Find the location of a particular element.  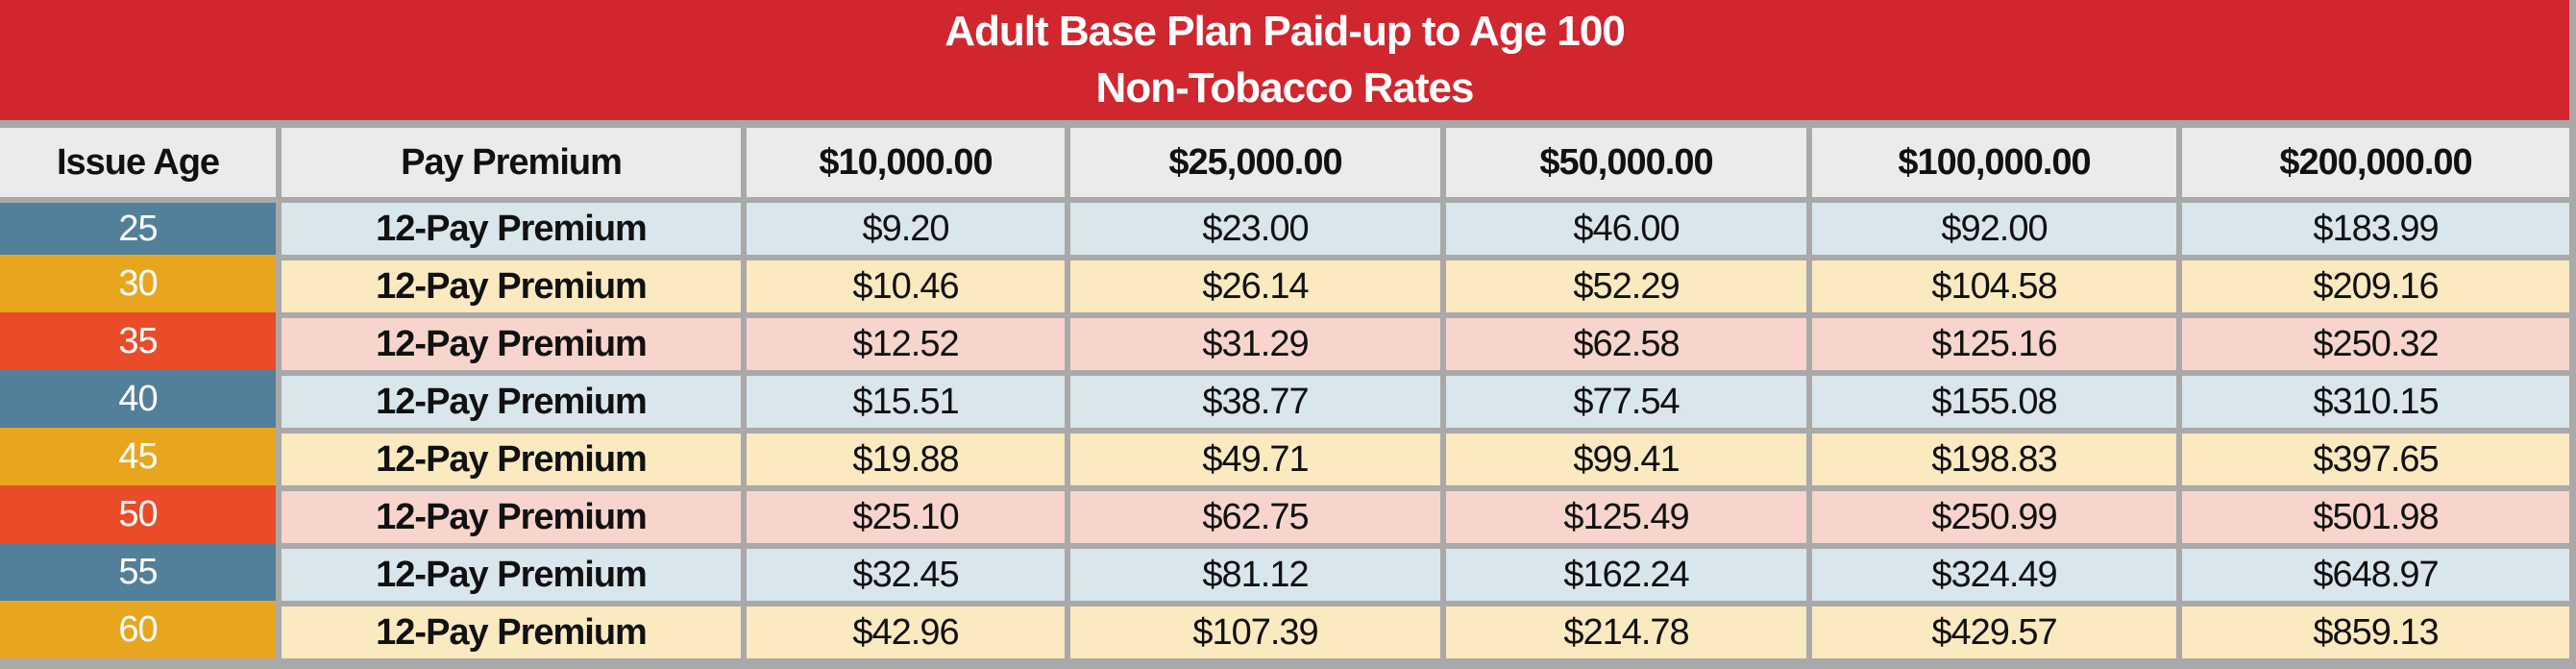

premium-value-cell: $429.57 is located at coordinates (1994, 632).